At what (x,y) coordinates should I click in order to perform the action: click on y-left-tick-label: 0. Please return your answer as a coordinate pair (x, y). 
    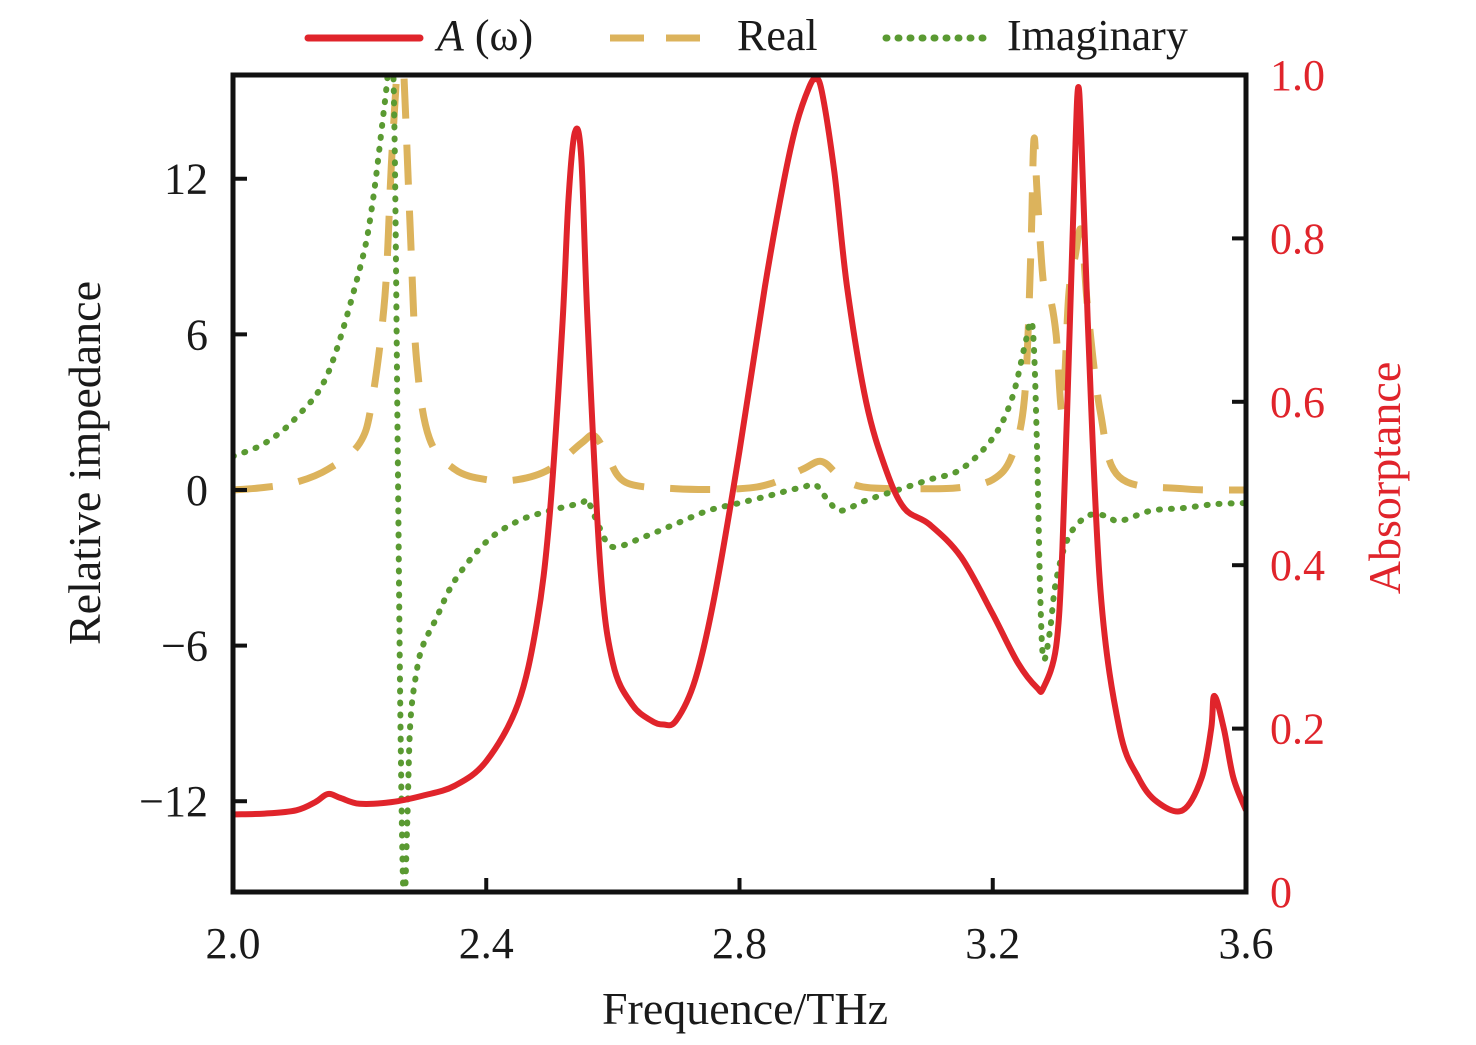
    Looking at the image, I should click on (197, 490).